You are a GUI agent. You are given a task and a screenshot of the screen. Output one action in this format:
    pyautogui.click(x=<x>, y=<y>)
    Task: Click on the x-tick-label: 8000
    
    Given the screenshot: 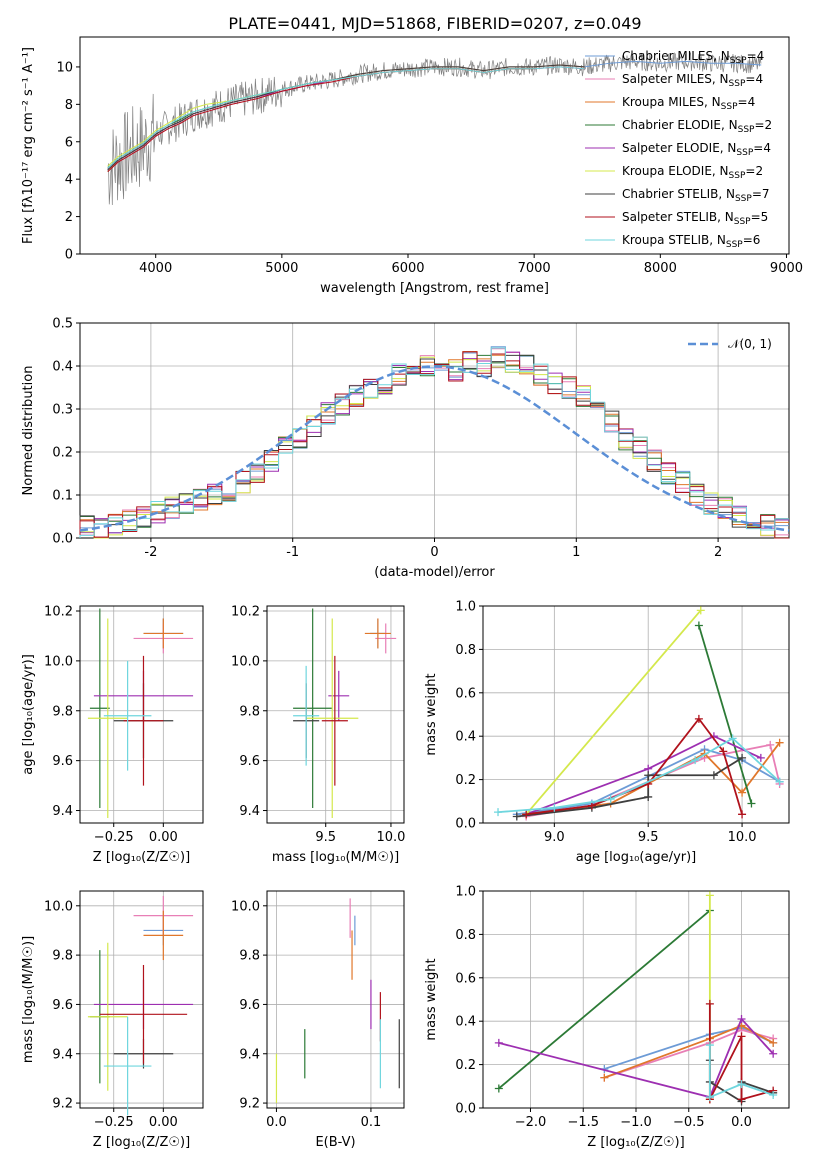 What is the action you would take?
    pyautogui.click(x=660, y=268)
    